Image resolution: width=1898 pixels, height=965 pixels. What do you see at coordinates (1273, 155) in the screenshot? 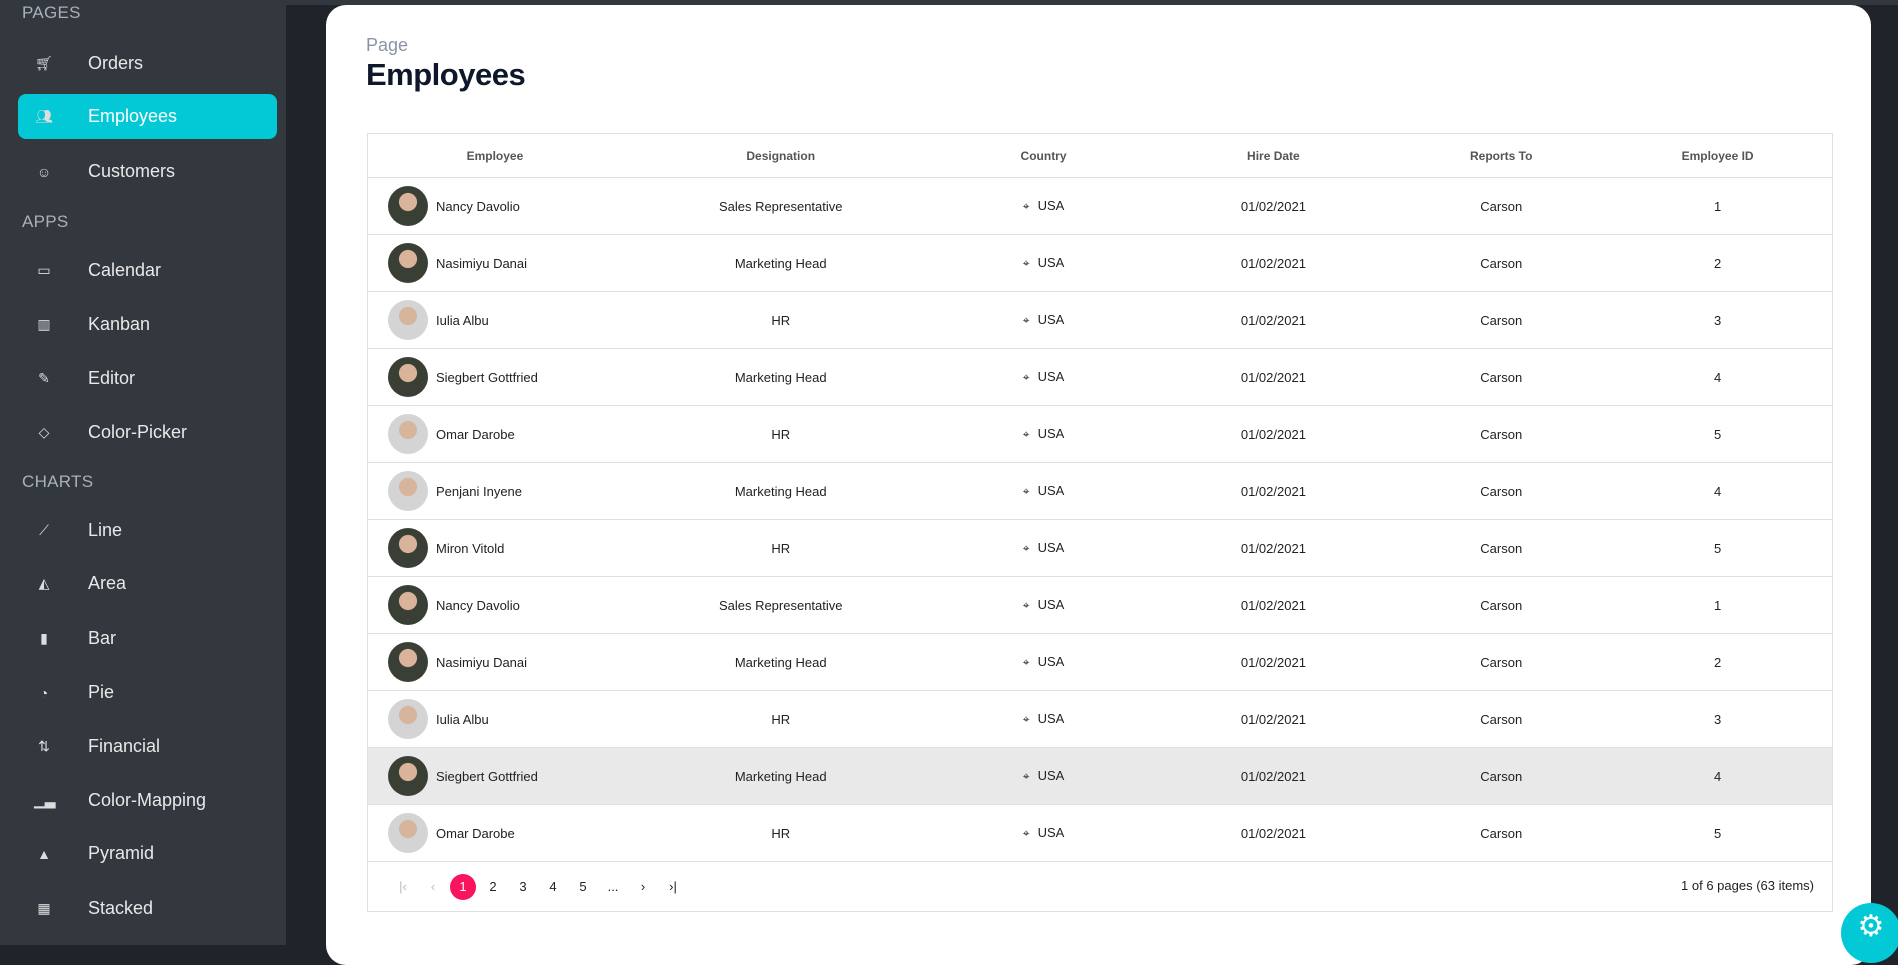
I see `column-header: Hire Date` at bounding box center [1273, 155].